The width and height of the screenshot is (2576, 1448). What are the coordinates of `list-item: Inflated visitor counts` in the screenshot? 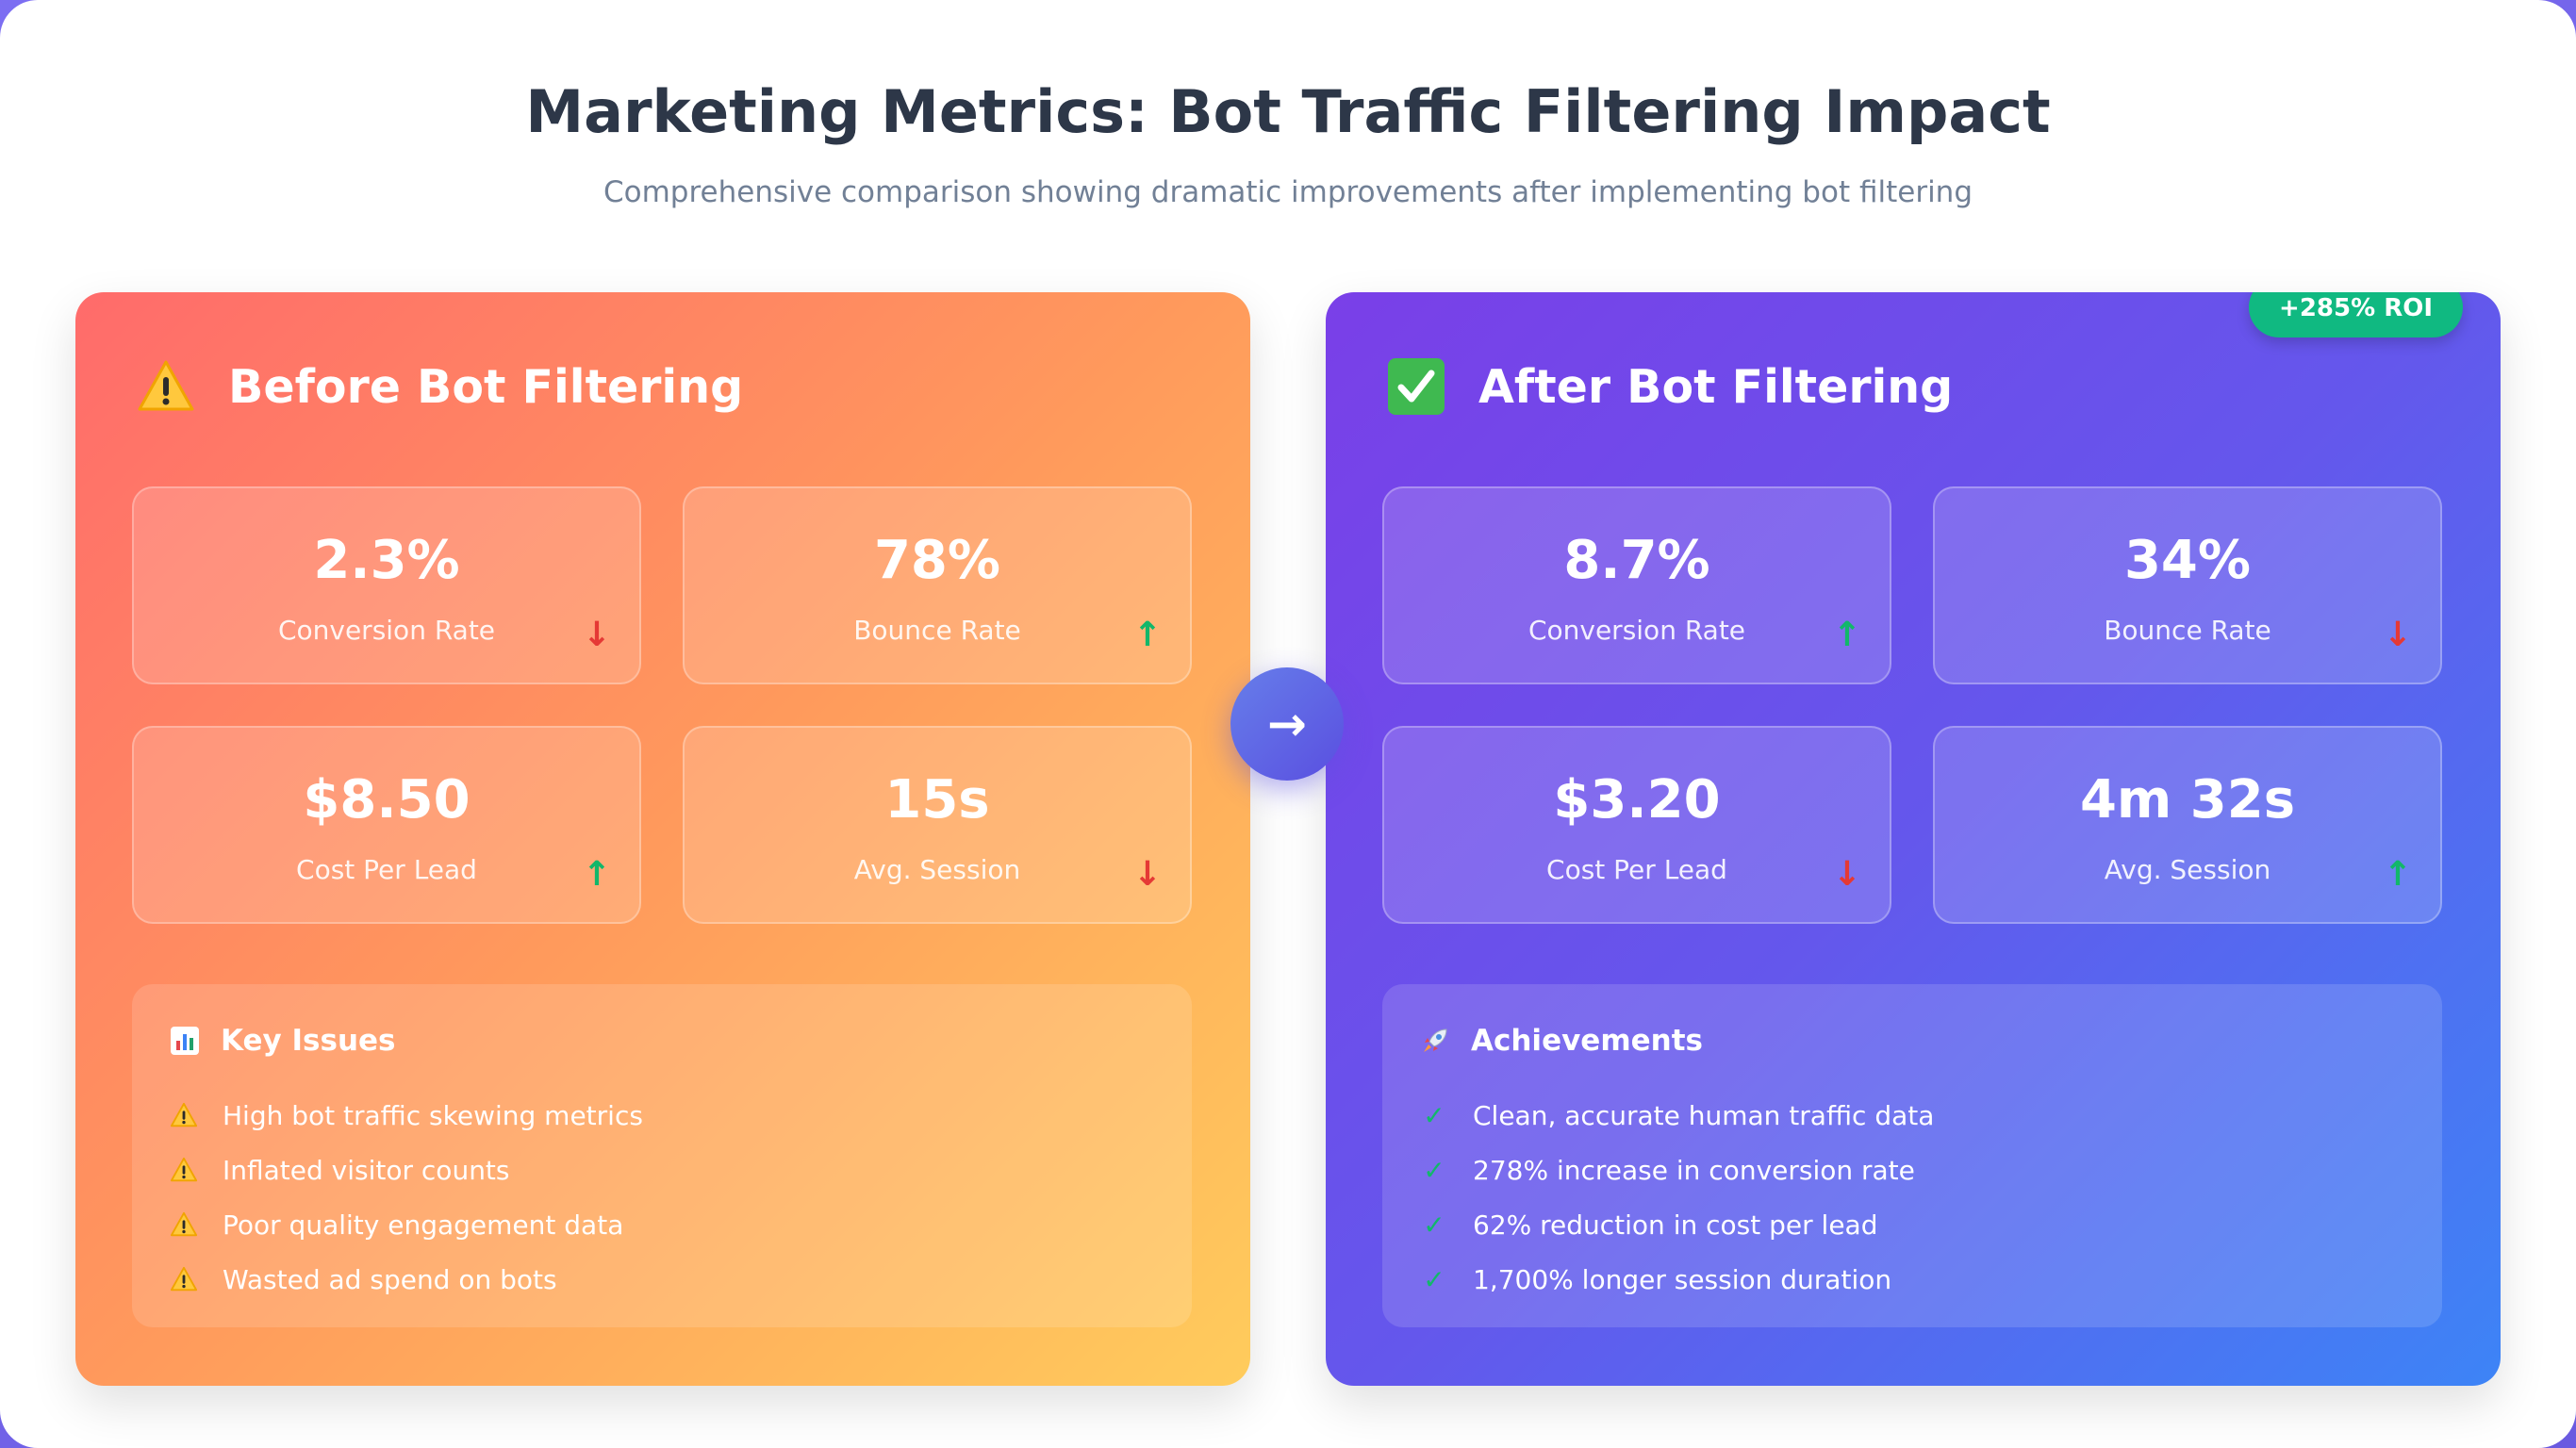 It's located at (406, 1170).